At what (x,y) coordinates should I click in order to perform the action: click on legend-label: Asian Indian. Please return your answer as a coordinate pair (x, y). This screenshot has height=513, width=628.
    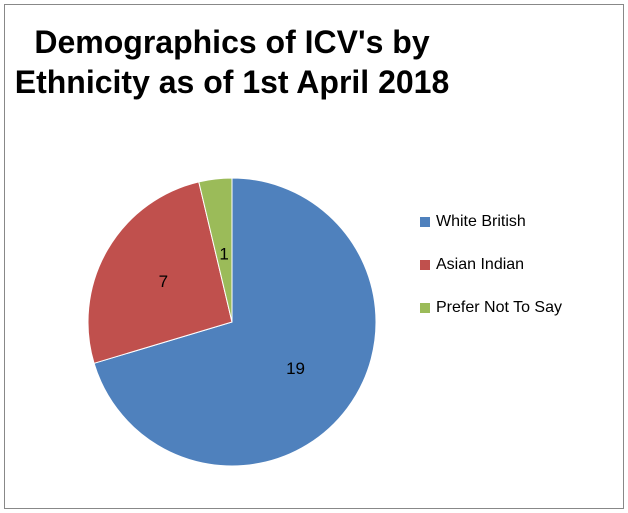
    Looking at the image, I should click on (480, 264).